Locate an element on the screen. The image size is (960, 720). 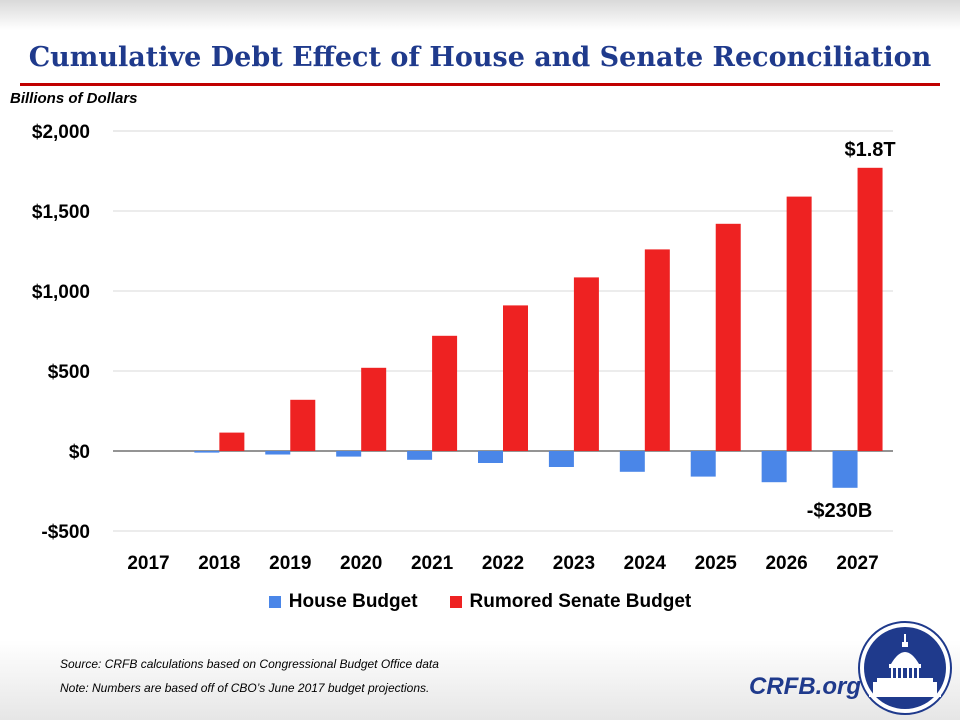
y-tick-label: $0 is located at coordinates (79, 452).